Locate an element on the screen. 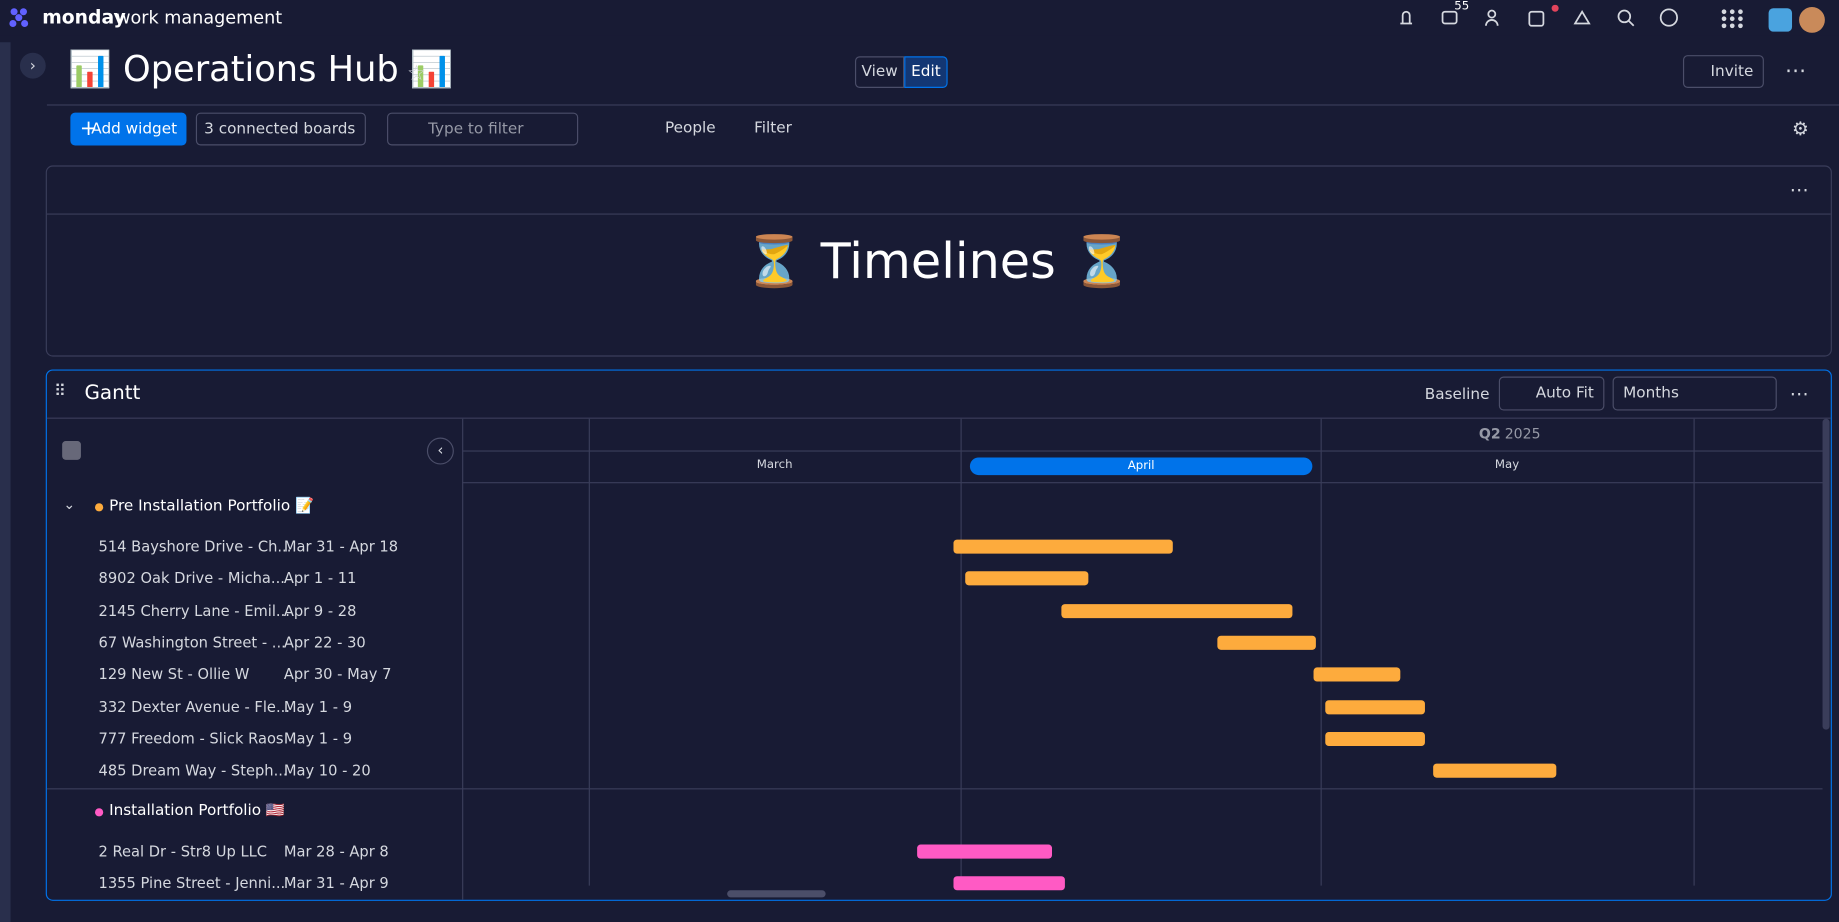  baseline-button: Baseline is located at coordinates (1457, 394).